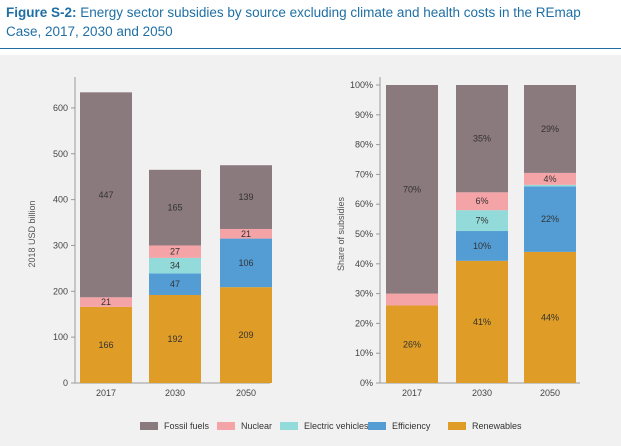  What do you see at coordinates (361, 85) in the screenshot?
I see `share-y-tick-label: 100%` at bounding box center [361, 85].